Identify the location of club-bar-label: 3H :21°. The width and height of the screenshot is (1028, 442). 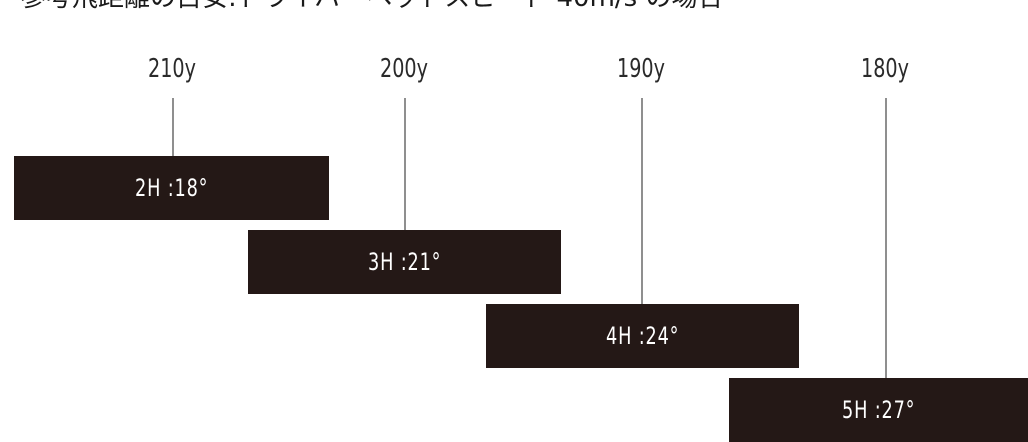
(404, 262).